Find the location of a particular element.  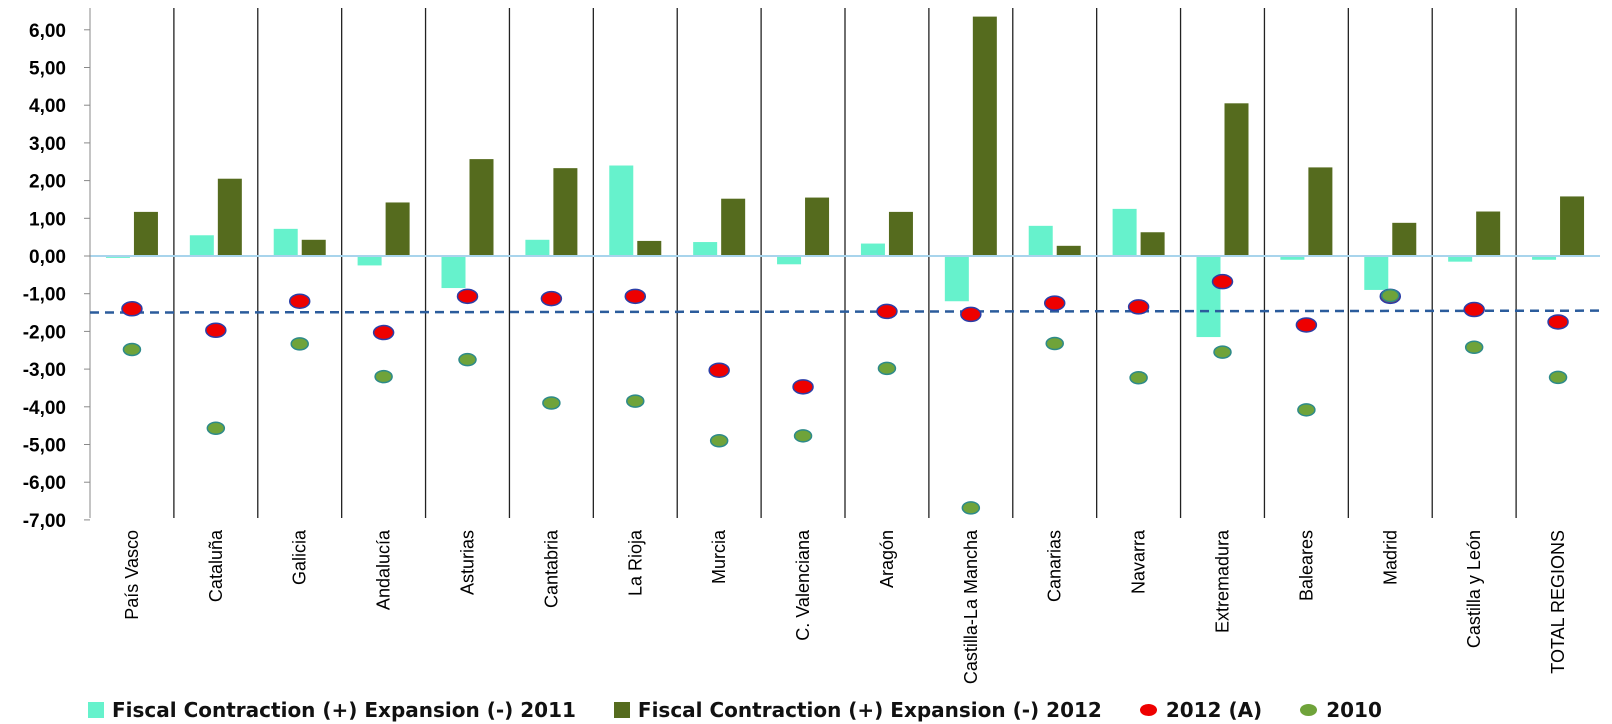

y-tick-label: -1,00 is located at coordinates (44, 295).